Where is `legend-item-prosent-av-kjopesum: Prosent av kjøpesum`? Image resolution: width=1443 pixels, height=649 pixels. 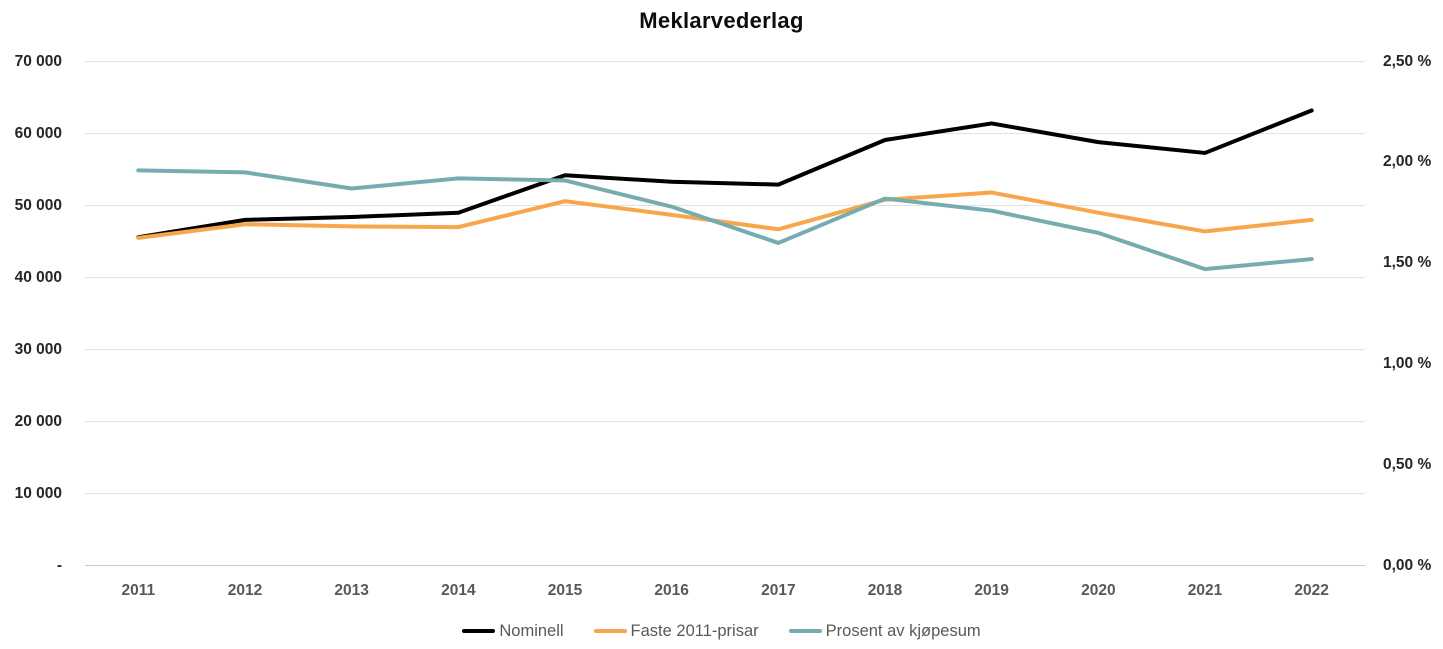
legend-item-prosent-av-kjopesum: Prosent av kjøpesum is located at coordinates (884, 631).